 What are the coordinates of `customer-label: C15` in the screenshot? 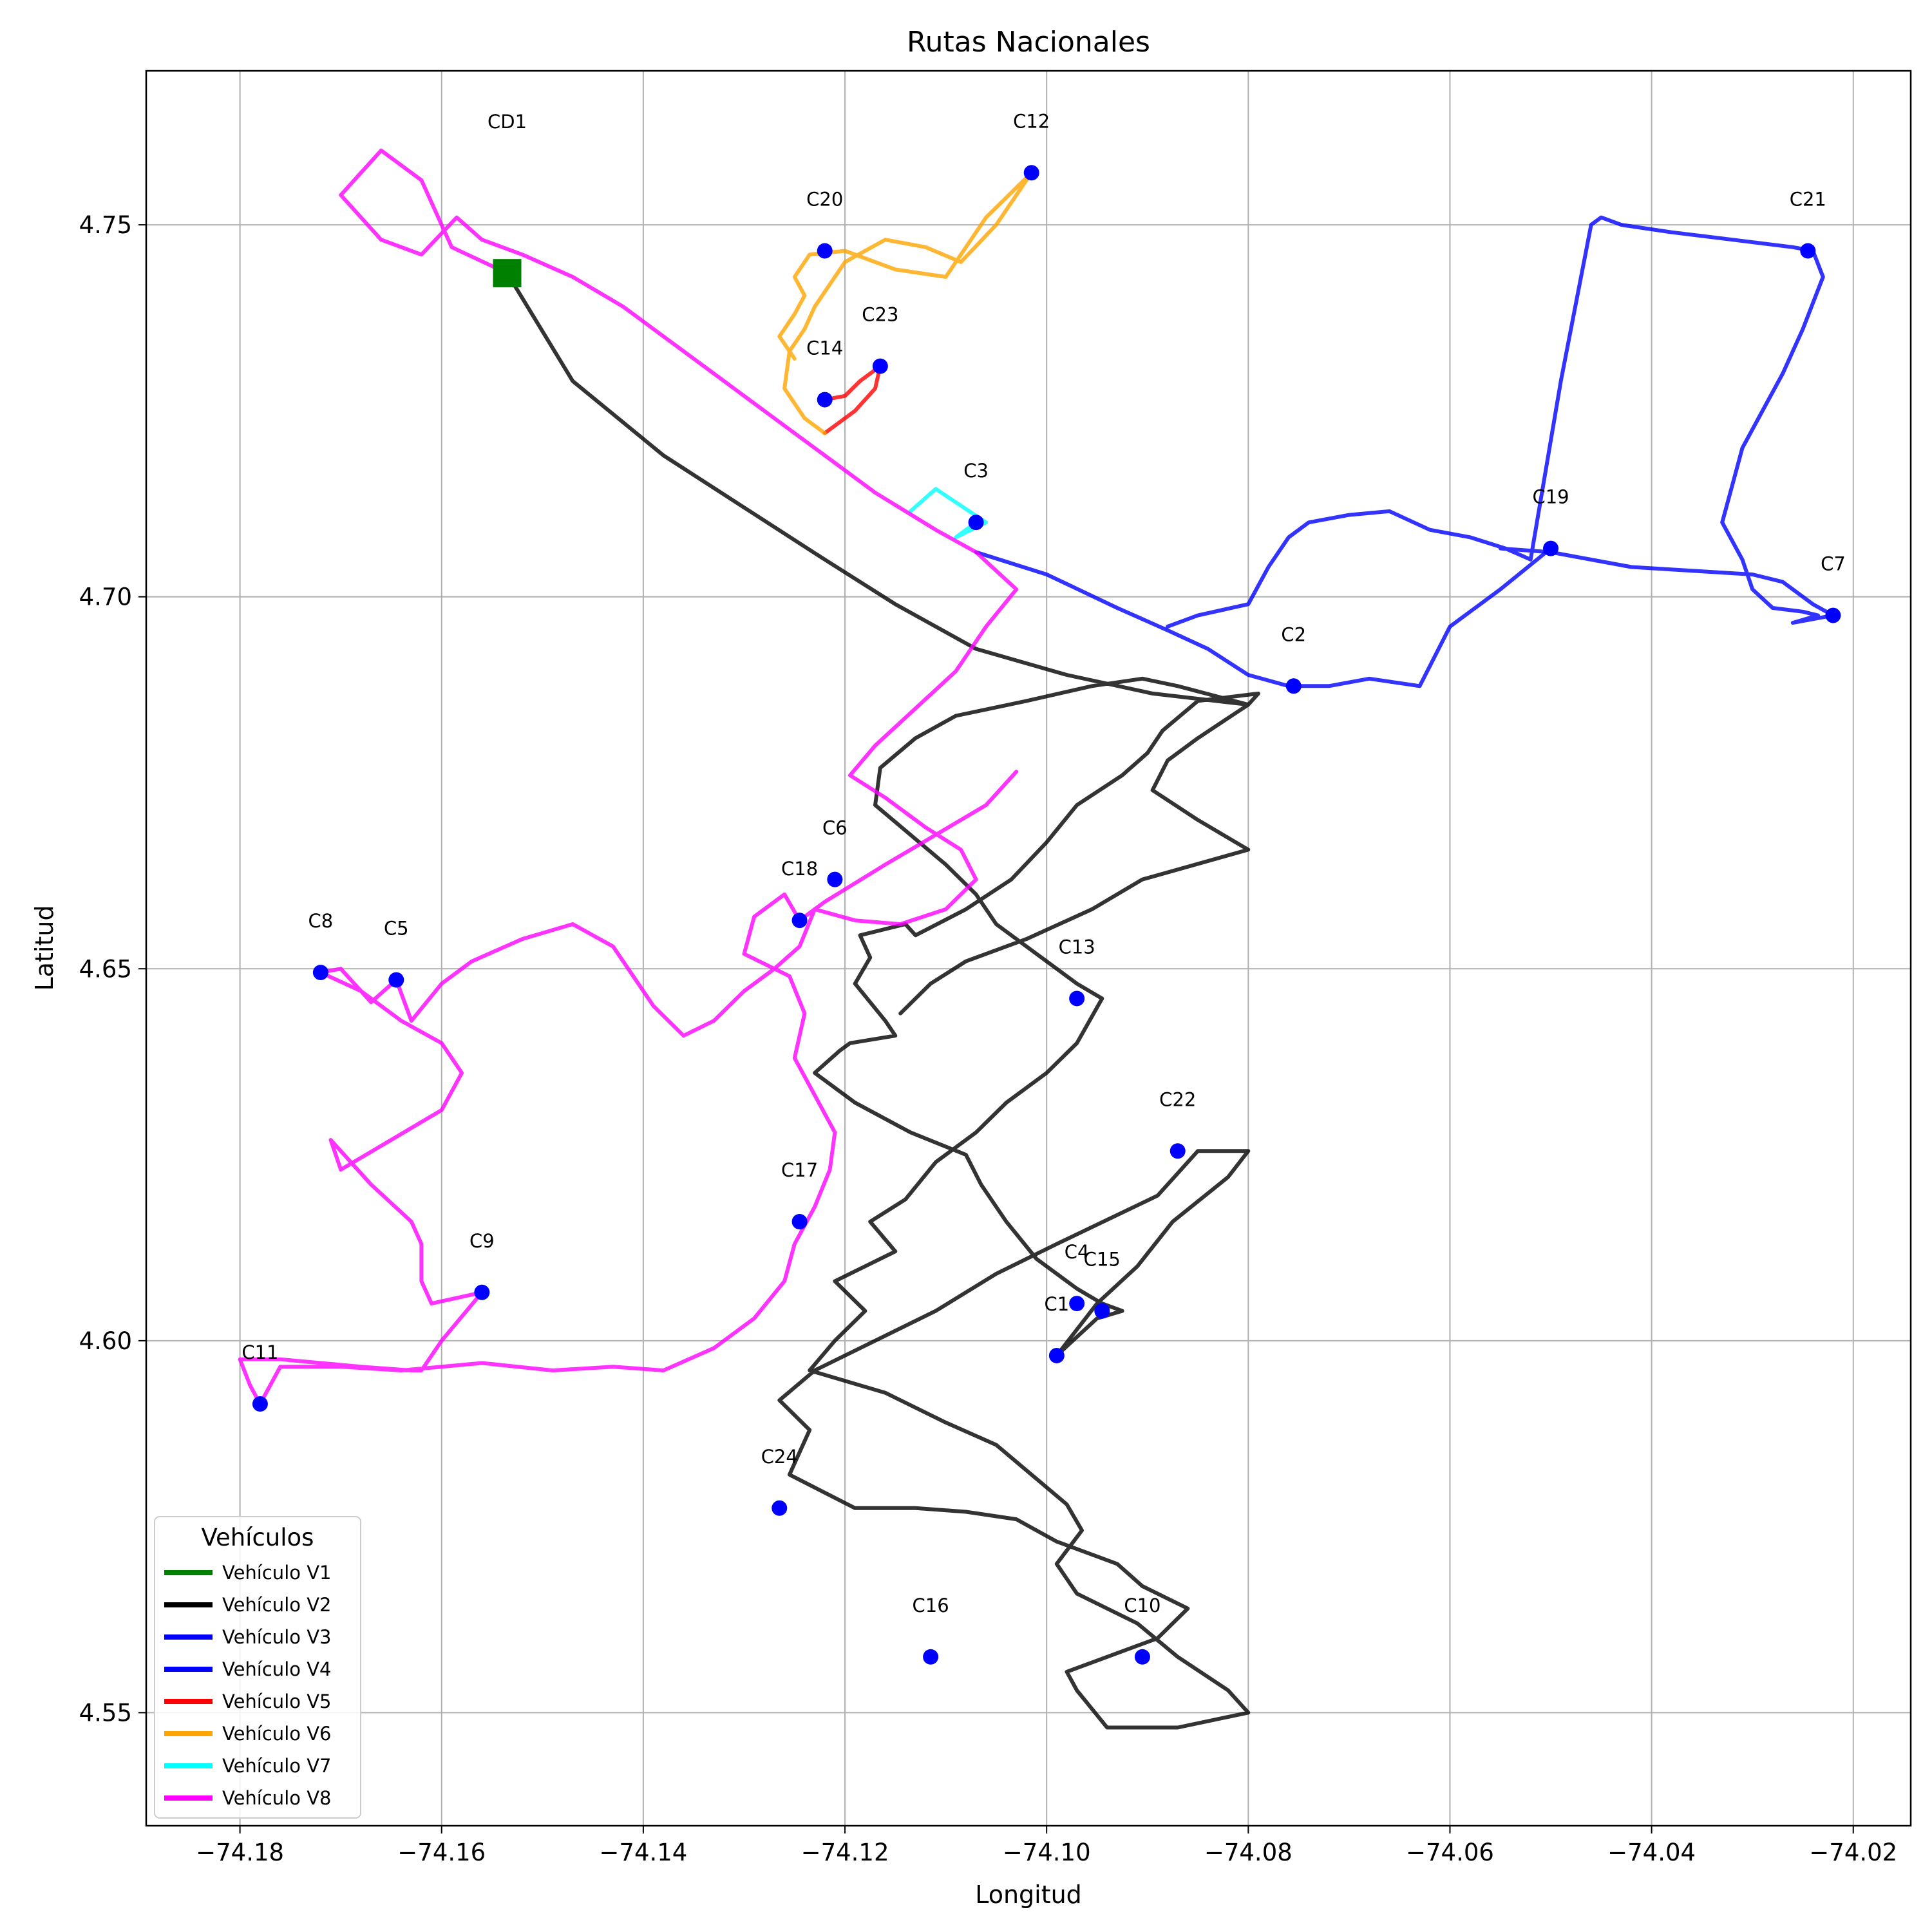 It's located at (1102, 1260).